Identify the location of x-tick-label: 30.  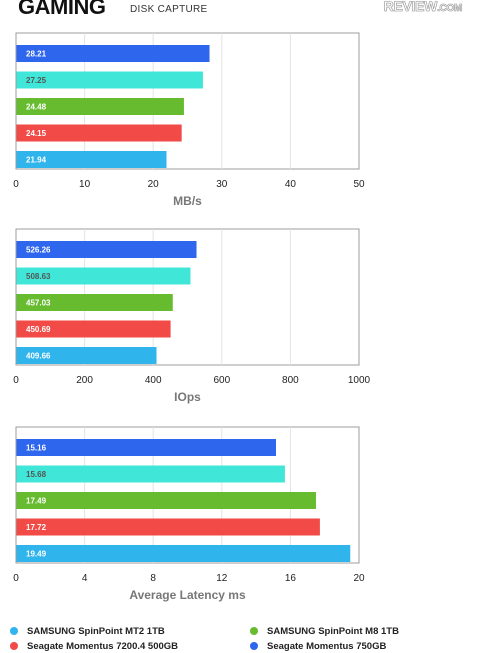
(222, 184).